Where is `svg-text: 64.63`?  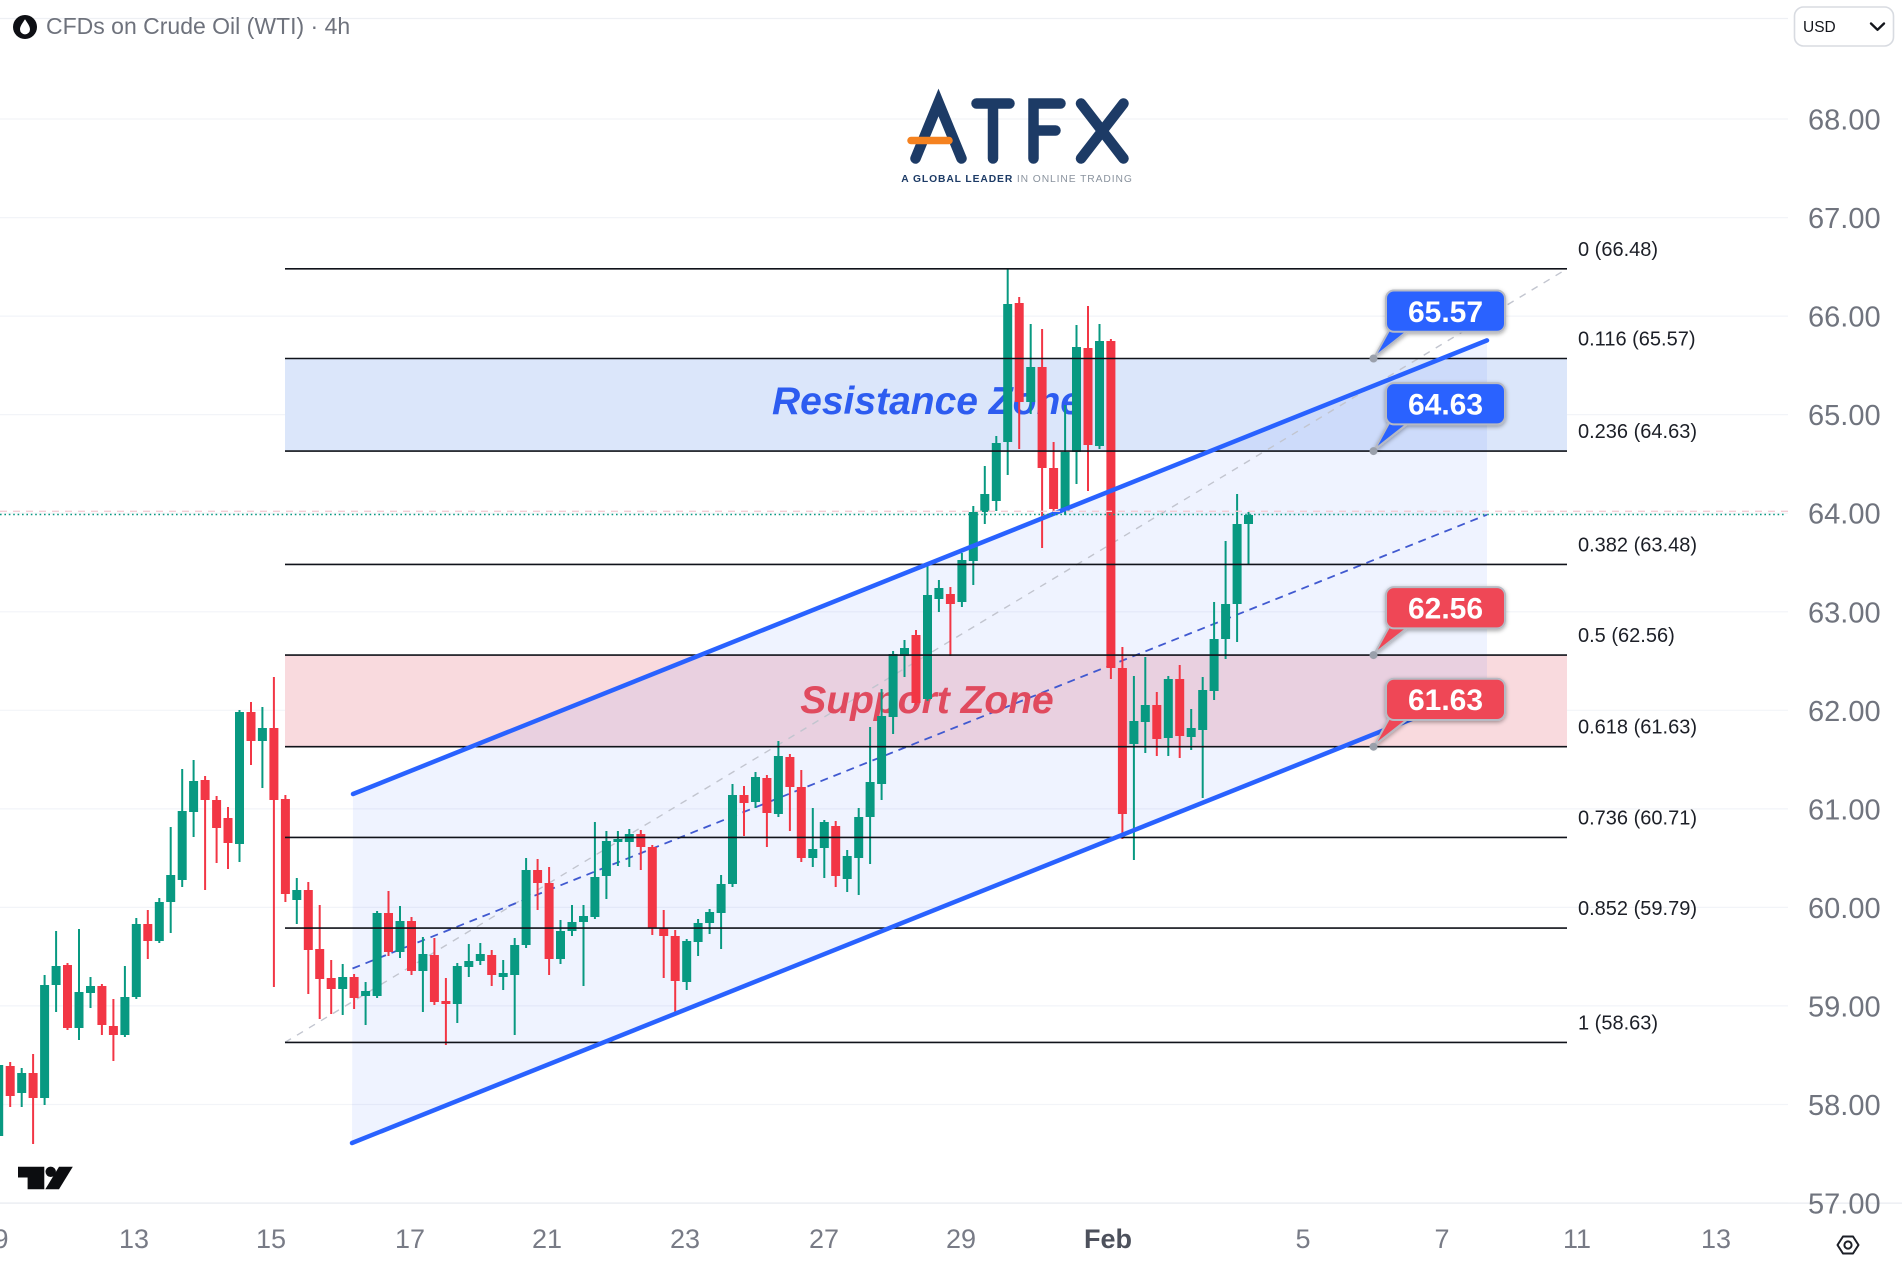
svg-text: 64.63 is located at coordinates (1445, 405).